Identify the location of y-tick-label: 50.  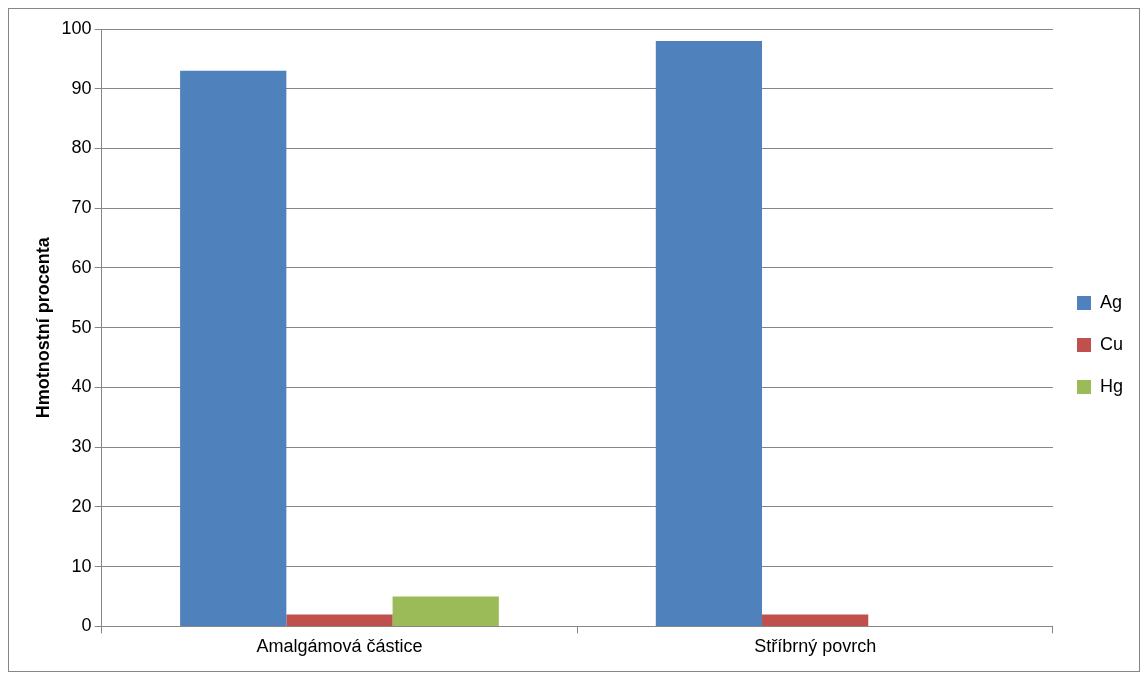
(81, 326).